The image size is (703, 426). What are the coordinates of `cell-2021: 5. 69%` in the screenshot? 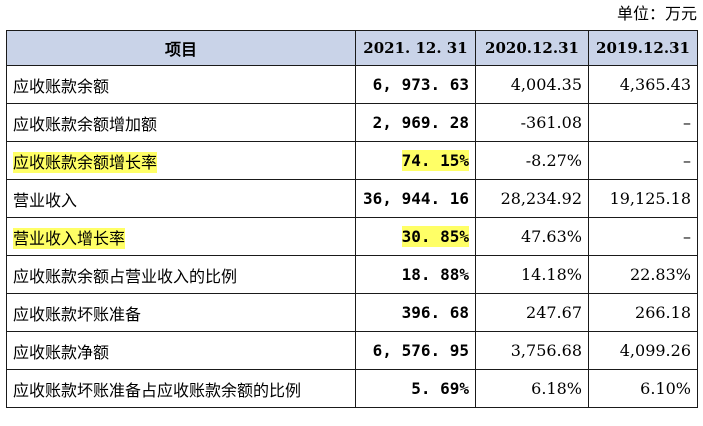 It's located at (415, 388).